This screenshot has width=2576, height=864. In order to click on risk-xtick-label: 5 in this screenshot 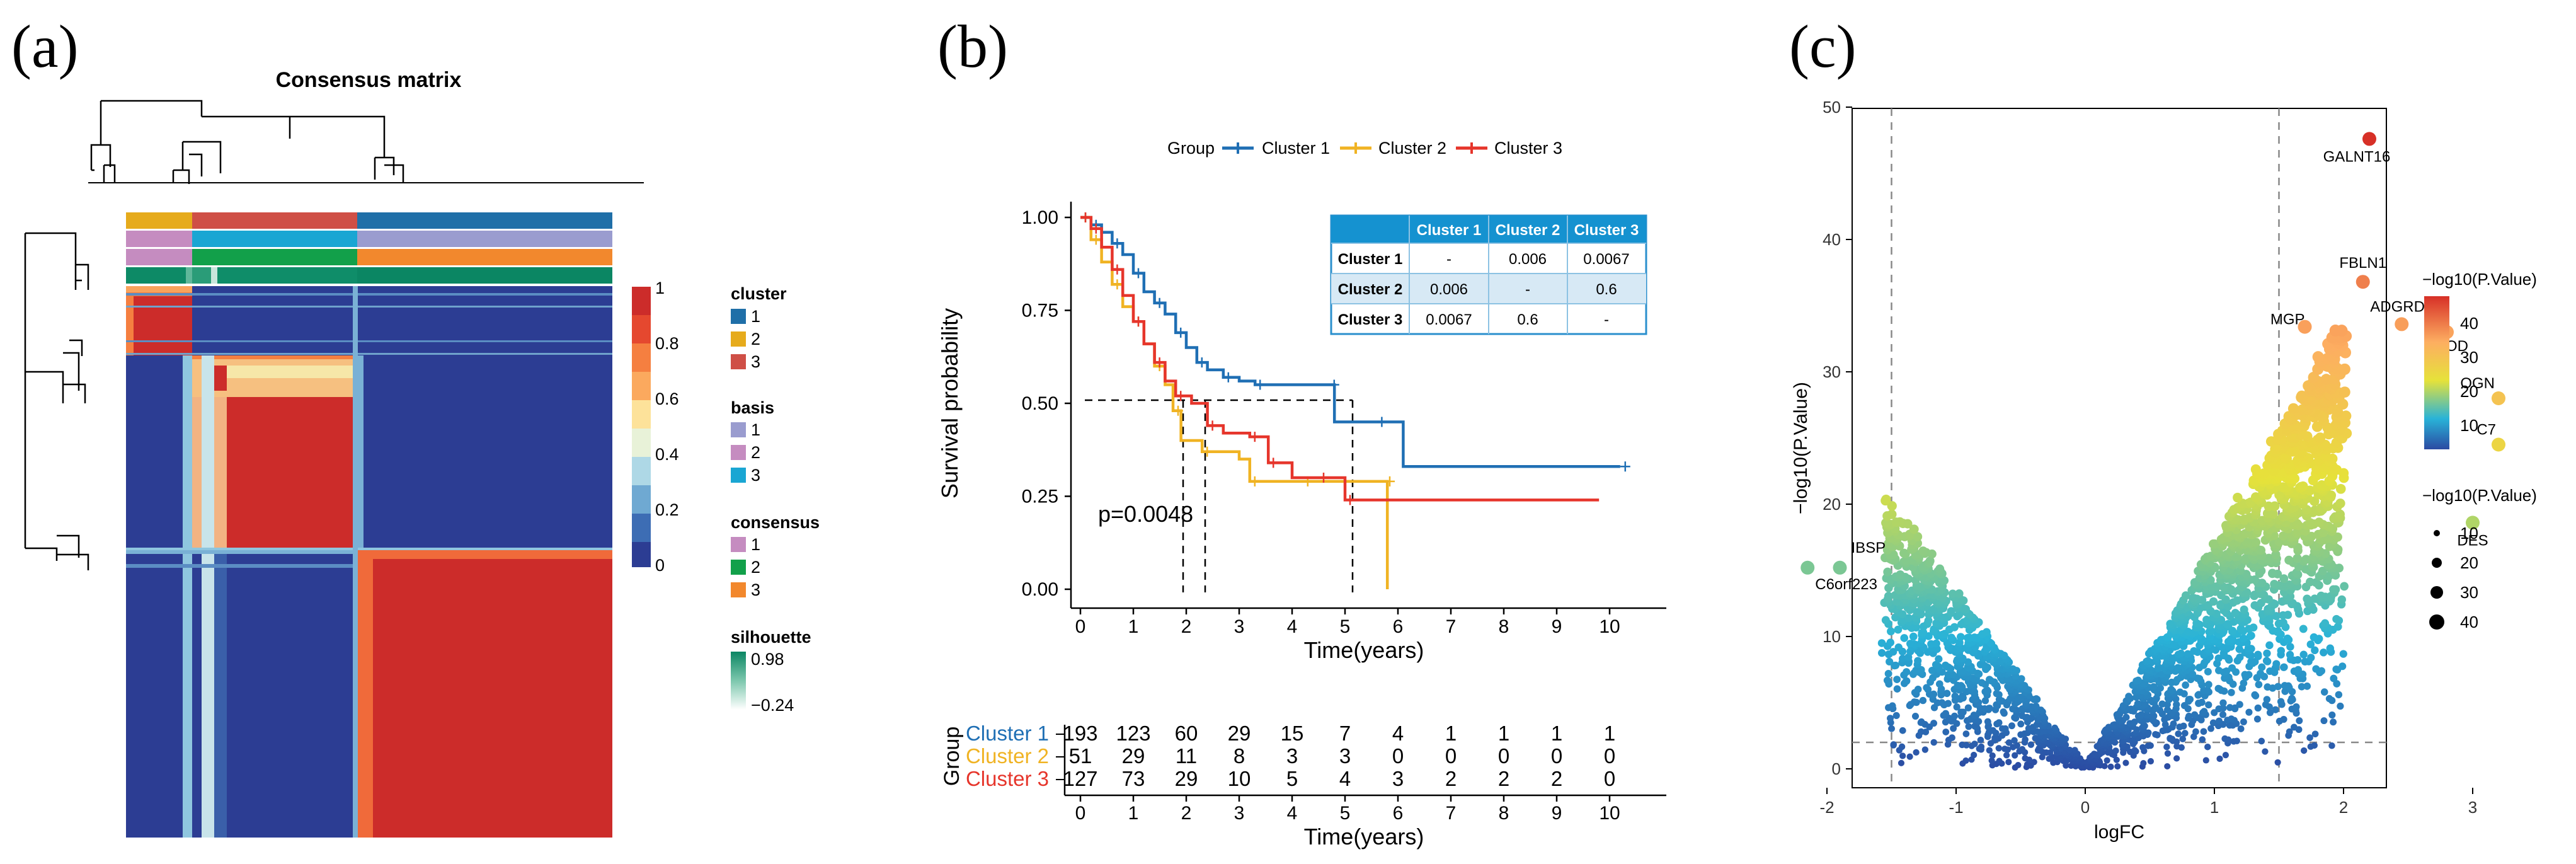, I will do `click(1346, 814)`.